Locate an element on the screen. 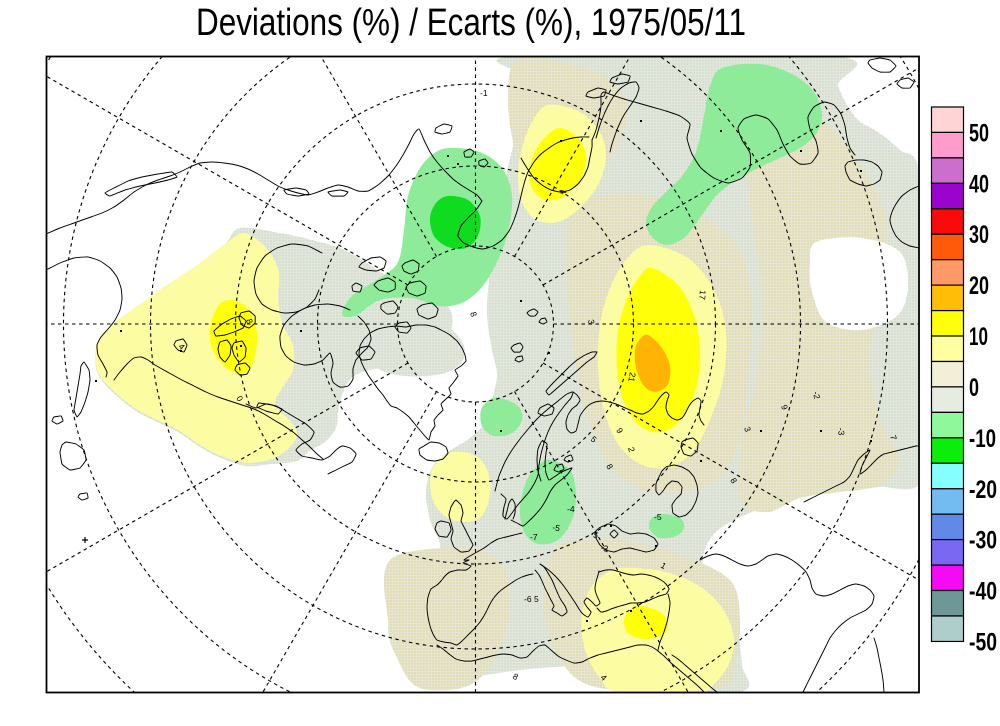 This screenshot has width=1000, height=726. svg-text: 30 is located at coordinates (979, 235).